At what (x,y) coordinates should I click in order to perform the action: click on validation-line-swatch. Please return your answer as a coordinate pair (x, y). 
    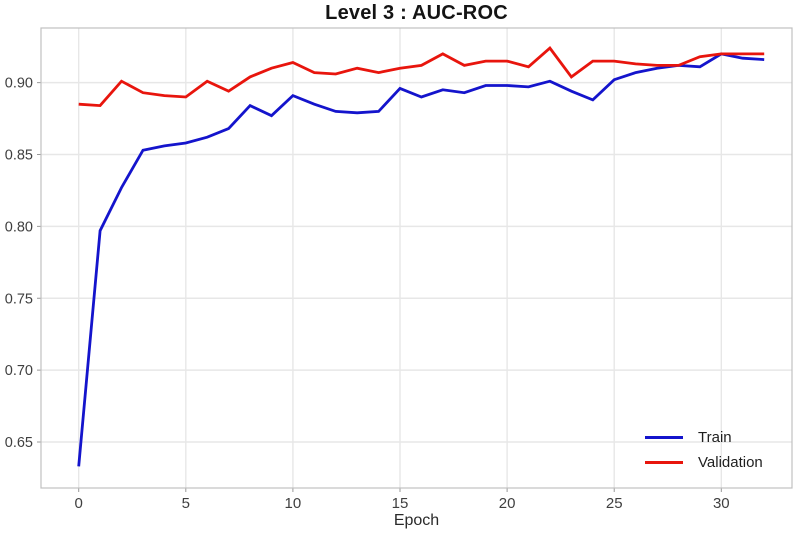
    Looking at the image, I should click on (664, 462).